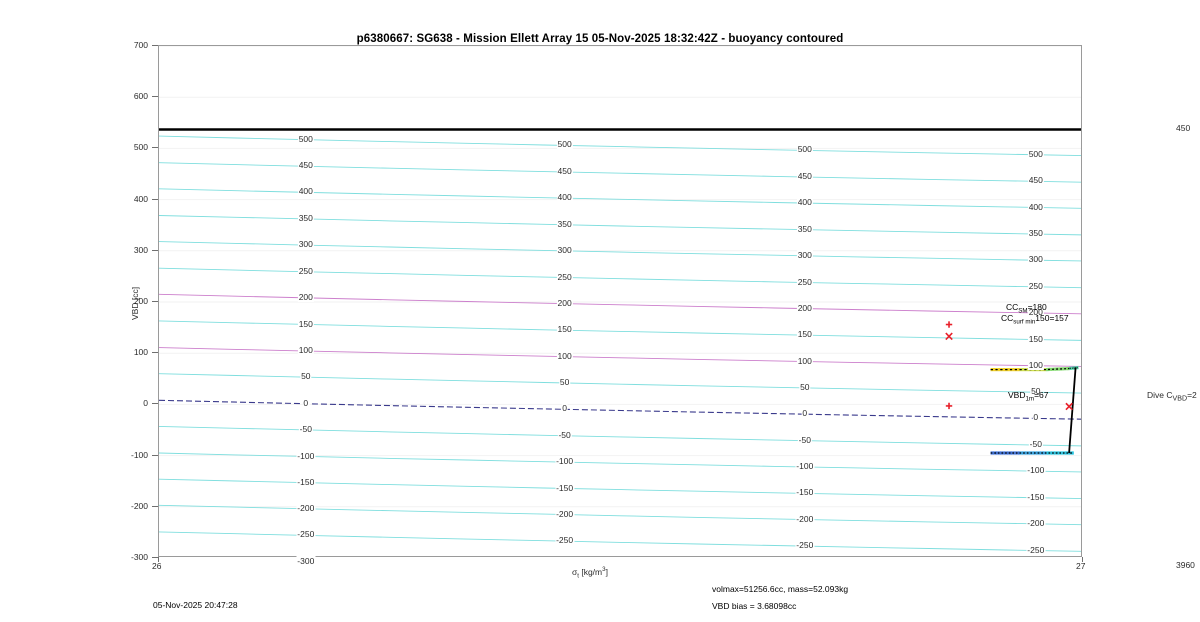 The height and width of the screenshot is (622, 1200). What do you see at coordinates (565, 513) in the screenshot?
I see `contour-label--200-col2: -200` at bounding box center [565, 513].